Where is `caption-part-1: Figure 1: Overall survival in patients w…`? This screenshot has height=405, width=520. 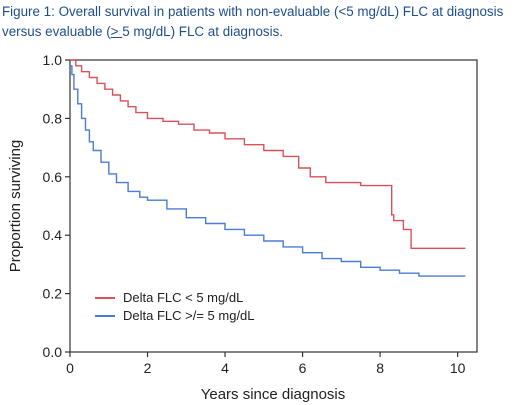 caption-part-1: Figure 1: Overall survival in patients w… is located at coordinates (253, 21).